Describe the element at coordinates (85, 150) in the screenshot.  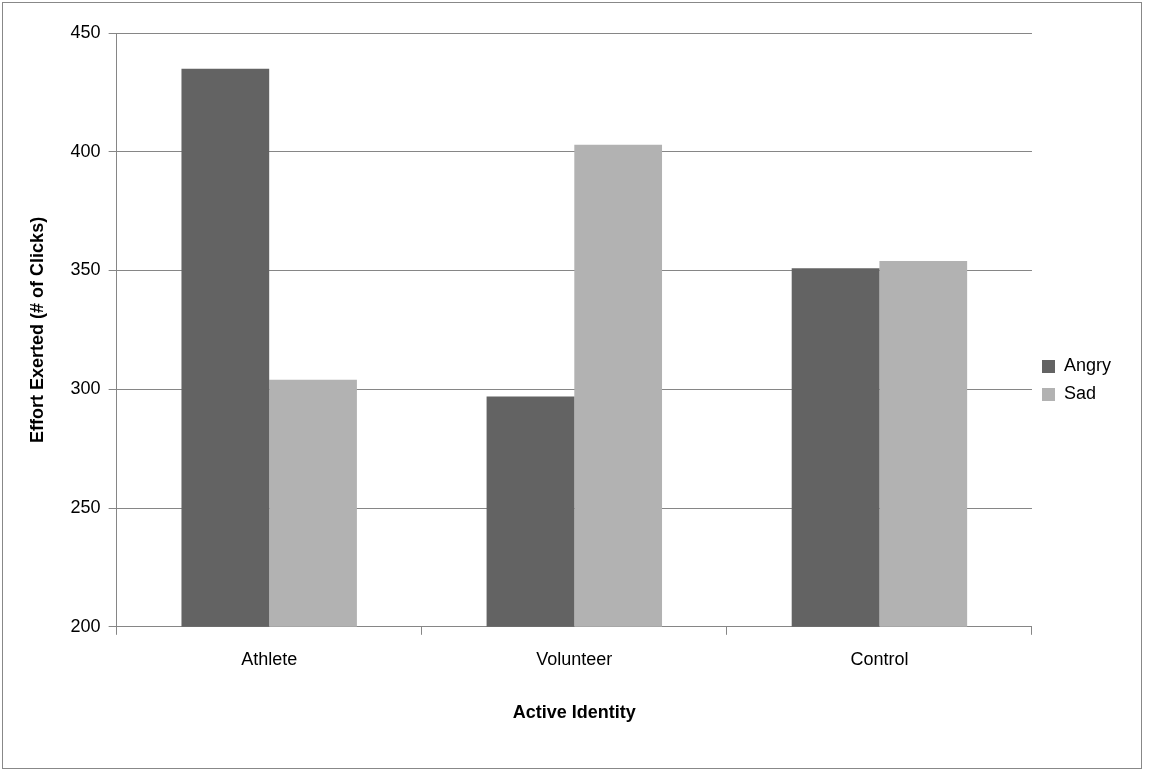
I see `y-tick-label: 400` at that location.